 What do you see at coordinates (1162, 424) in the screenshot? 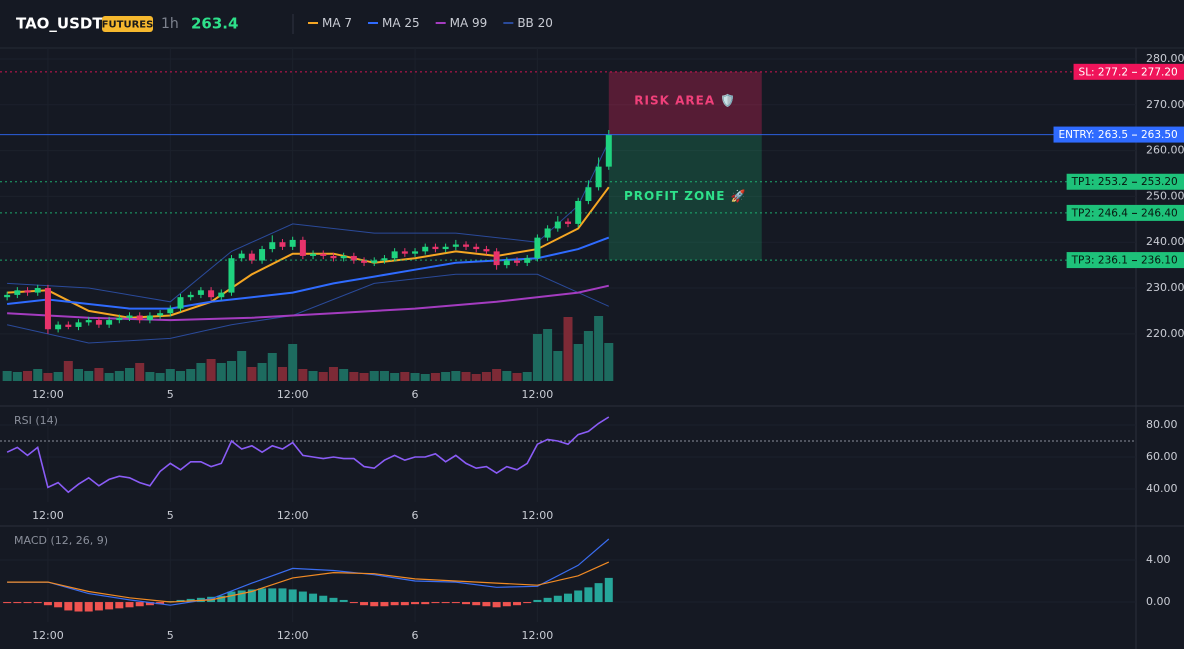
I see `y-tick-label: 80.00` at bounding box center [1162, 424].